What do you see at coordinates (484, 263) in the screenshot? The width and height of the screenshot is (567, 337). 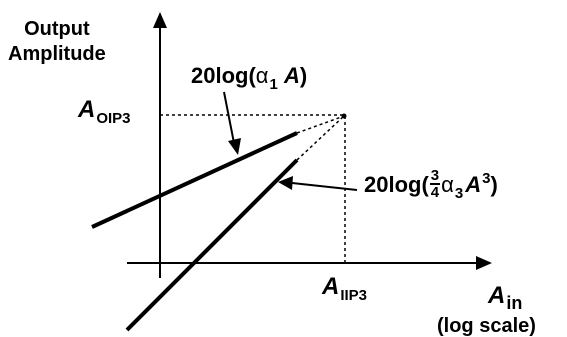 I see `x-axis-arrowhead` at bounding box center [484, 263].